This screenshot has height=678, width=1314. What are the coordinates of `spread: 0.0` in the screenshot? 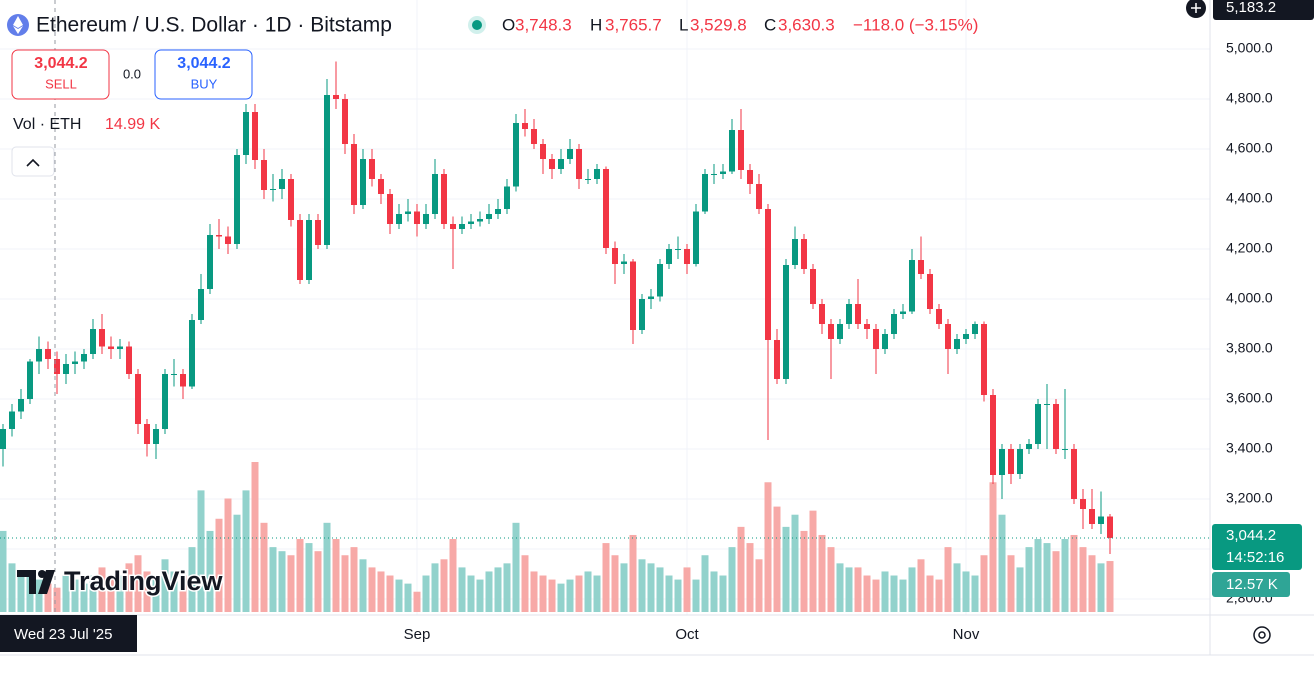 It's located at (132, 73).